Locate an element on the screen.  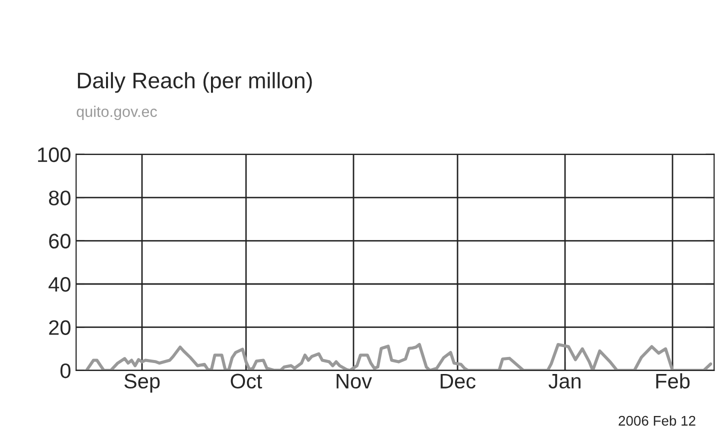
x-tick-label: Sep is located at coordinates (142, 383).